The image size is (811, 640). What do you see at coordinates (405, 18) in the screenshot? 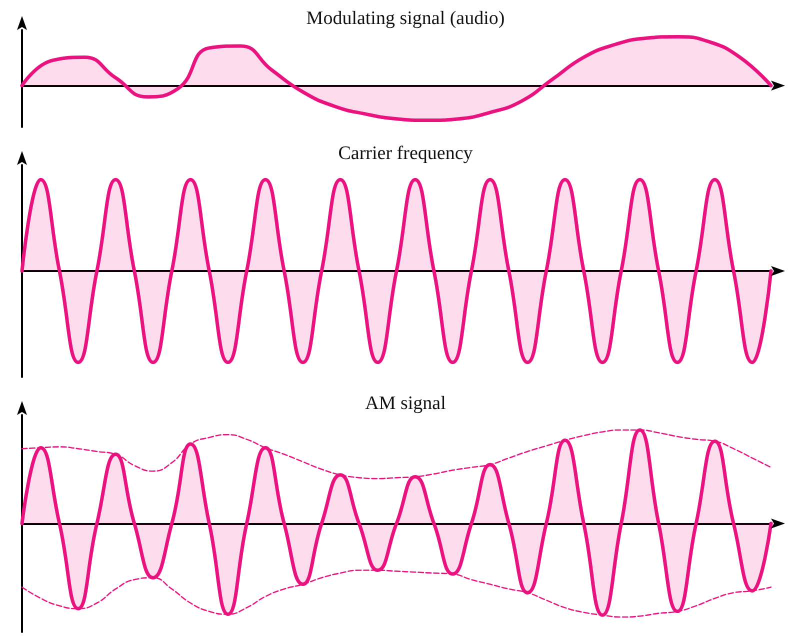
I see `chart-title: Modulating signal (audio)` at bounding box center [405, 18].